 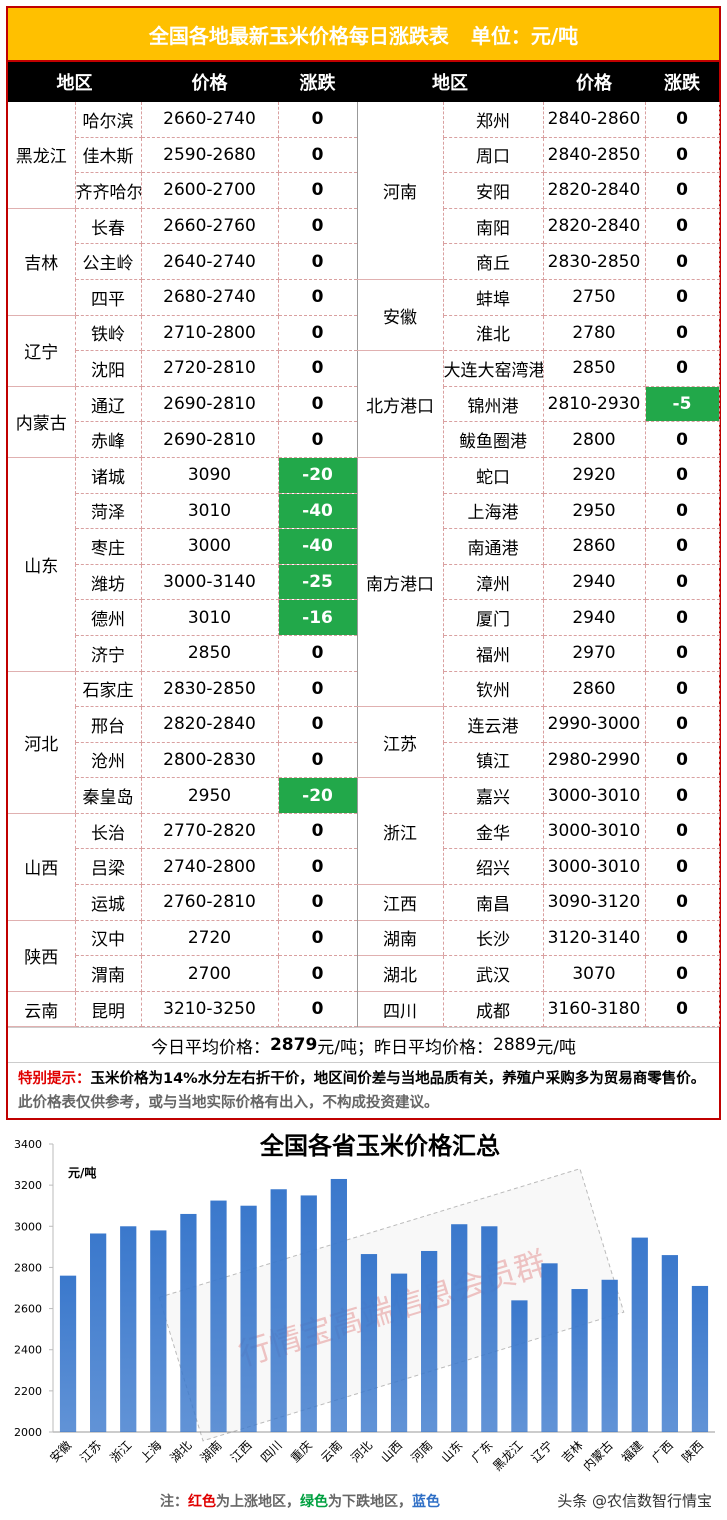 What do you see at coordinates (400, 1009) in the screenshot?
I see `region: 四川` at bounding box center [400, 1009].